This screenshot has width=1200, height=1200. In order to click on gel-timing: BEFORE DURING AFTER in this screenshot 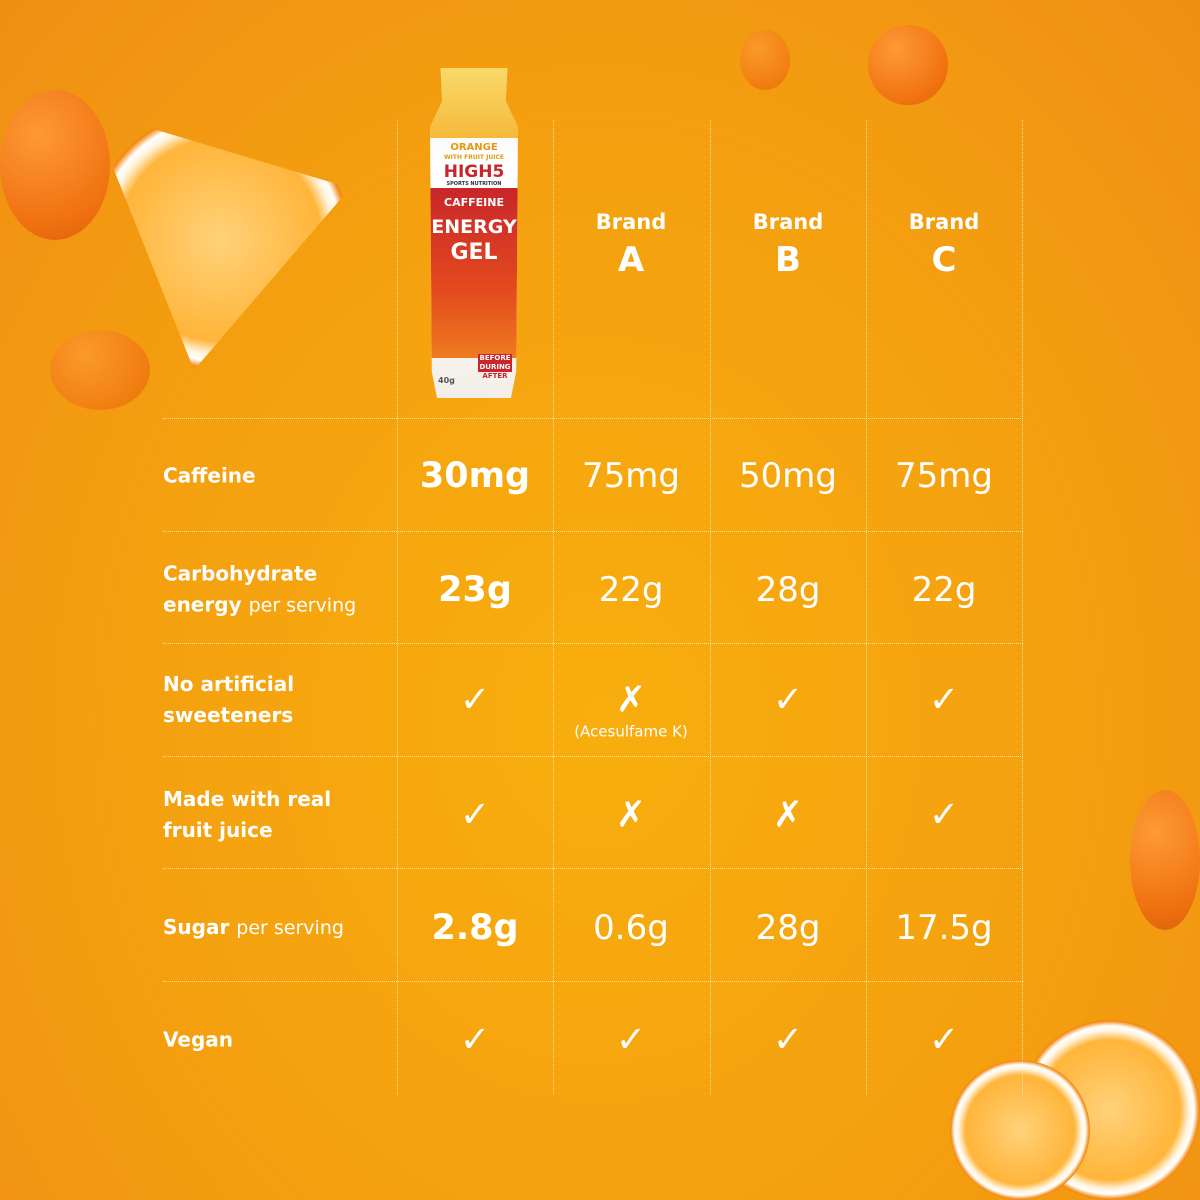, I will do `click(495, 367)`.